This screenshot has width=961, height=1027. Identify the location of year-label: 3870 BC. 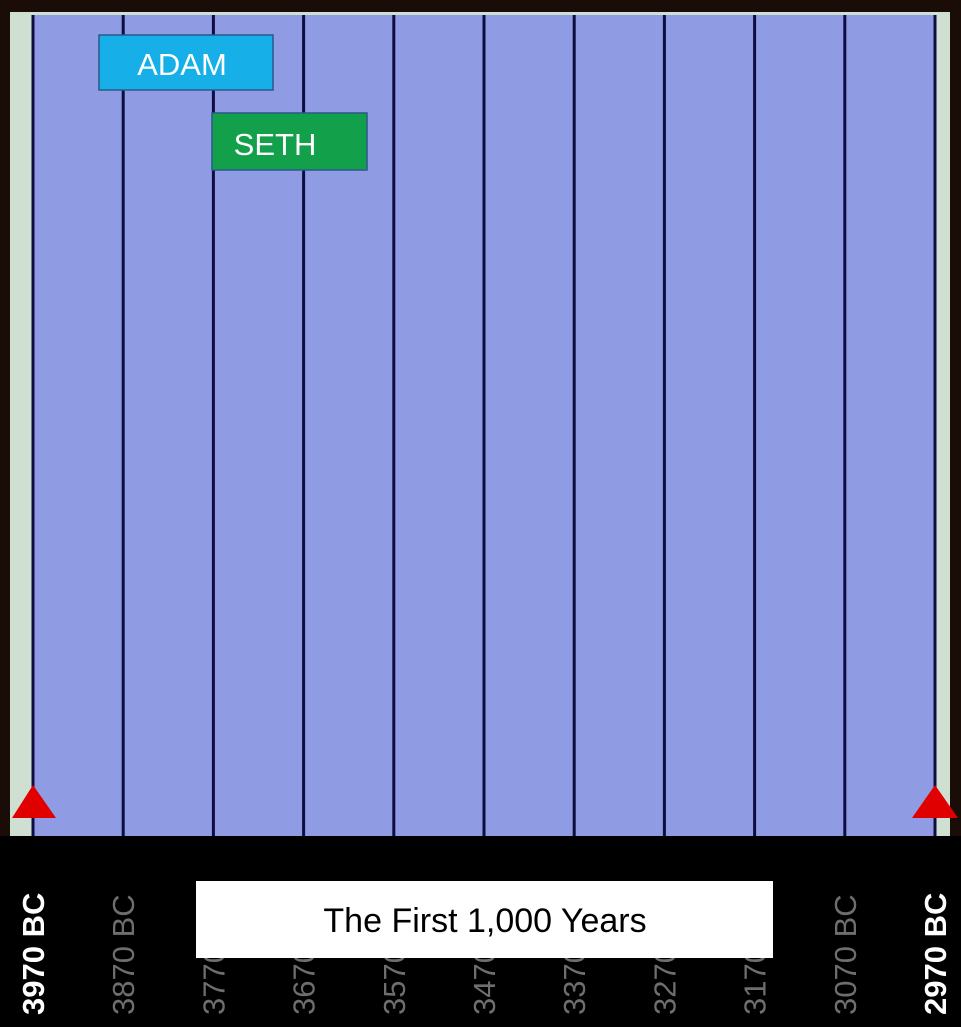
(123, 954).